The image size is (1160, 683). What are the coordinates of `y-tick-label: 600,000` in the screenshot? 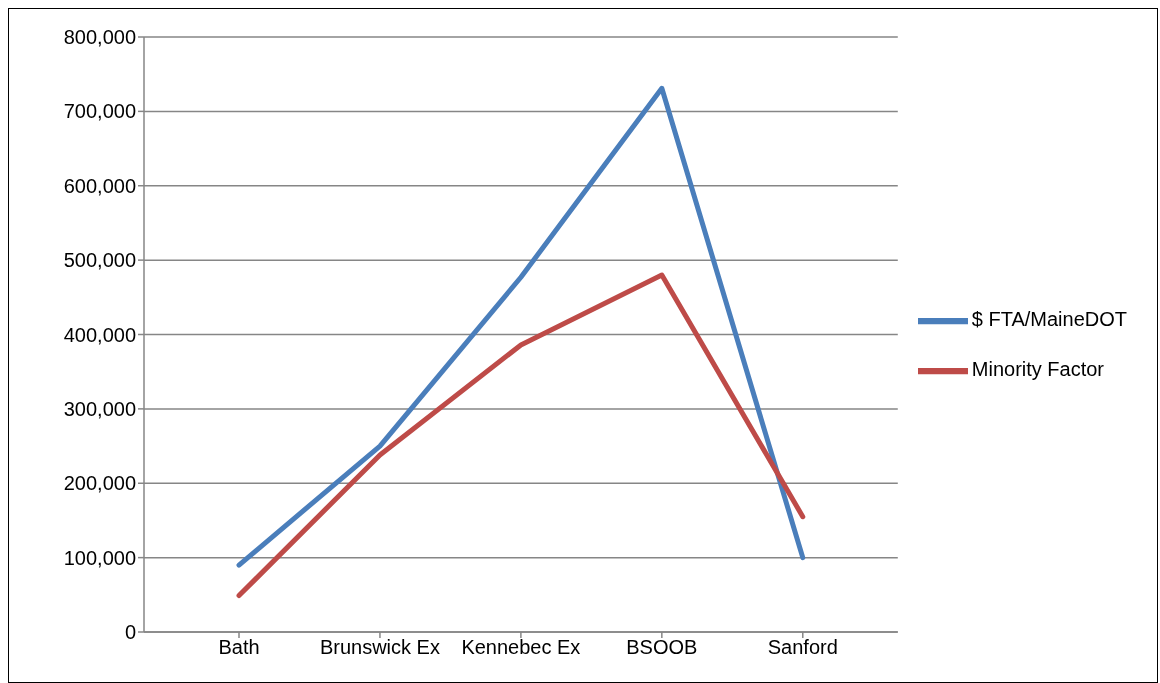 It's located at (99, 185).